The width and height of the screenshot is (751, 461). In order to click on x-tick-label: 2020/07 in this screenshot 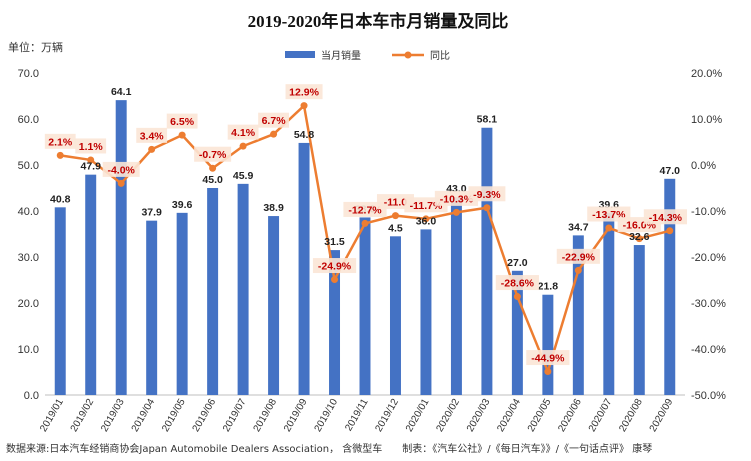, I will do `click(601, 415)`.